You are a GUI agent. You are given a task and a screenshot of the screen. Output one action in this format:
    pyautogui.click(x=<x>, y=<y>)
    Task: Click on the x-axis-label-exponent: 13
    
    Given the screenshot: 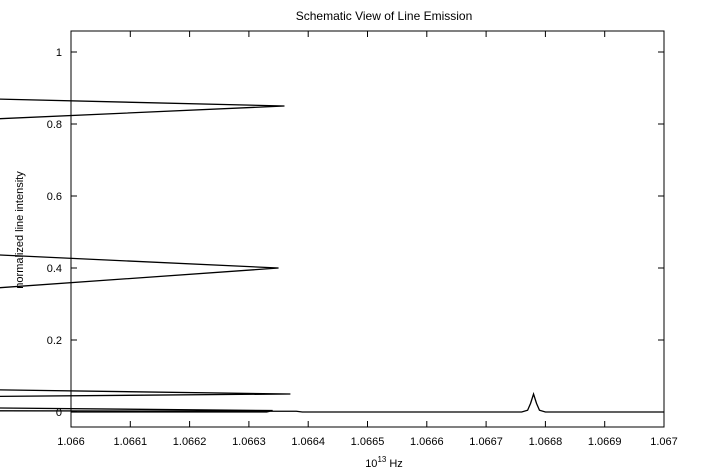 What is the action you would take?
    pyautogui.click(x=381, y=459)
    